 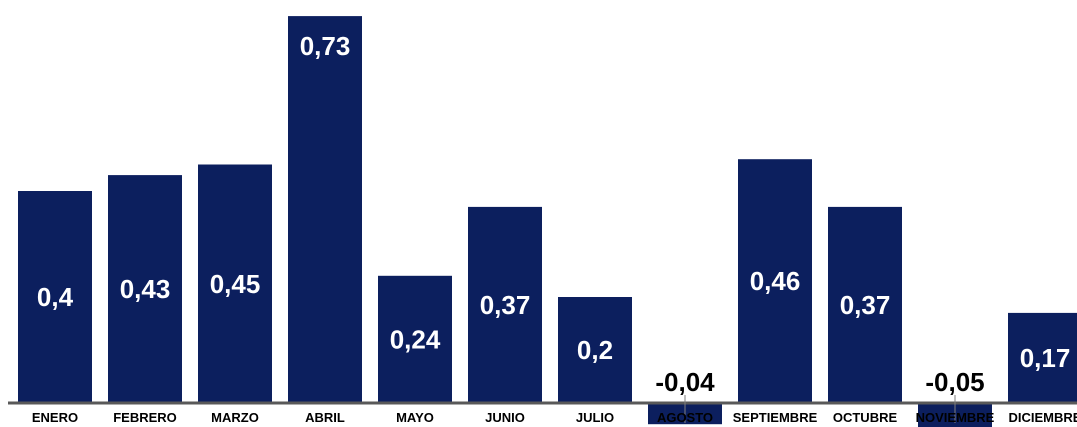 I want to click on bar-diciembre, so click(x=1042, y=357).